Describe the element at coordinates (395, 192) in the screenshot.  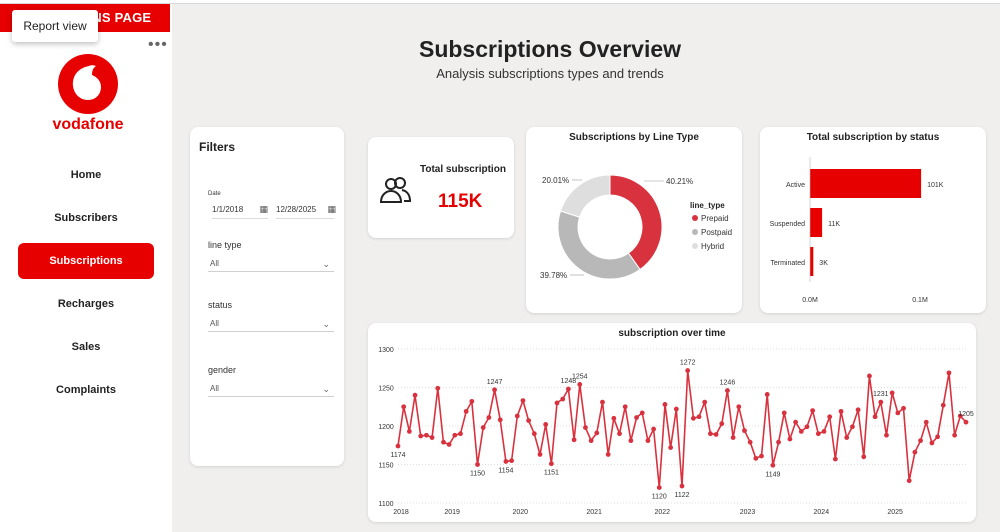
I see `users-icon` at that location.